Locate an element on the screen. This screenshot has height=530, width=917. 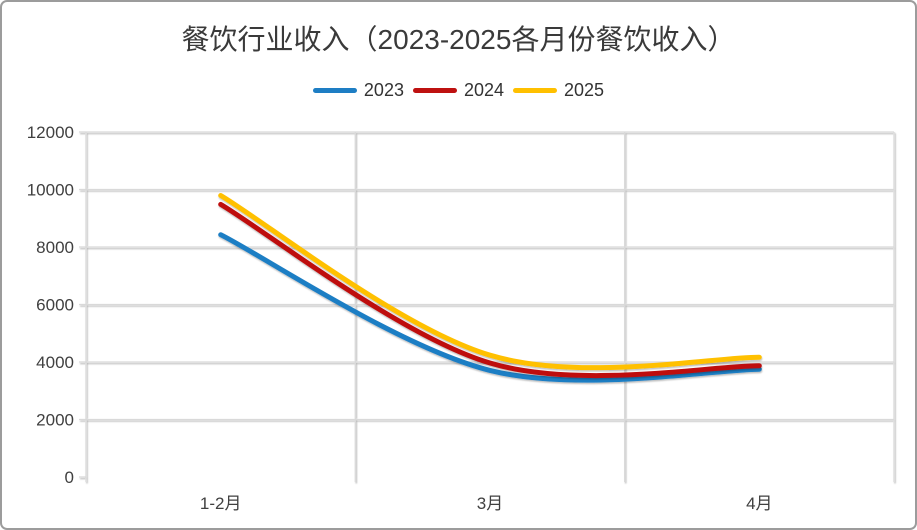
legend-label: 2023 is located at coordinates (383, 90).